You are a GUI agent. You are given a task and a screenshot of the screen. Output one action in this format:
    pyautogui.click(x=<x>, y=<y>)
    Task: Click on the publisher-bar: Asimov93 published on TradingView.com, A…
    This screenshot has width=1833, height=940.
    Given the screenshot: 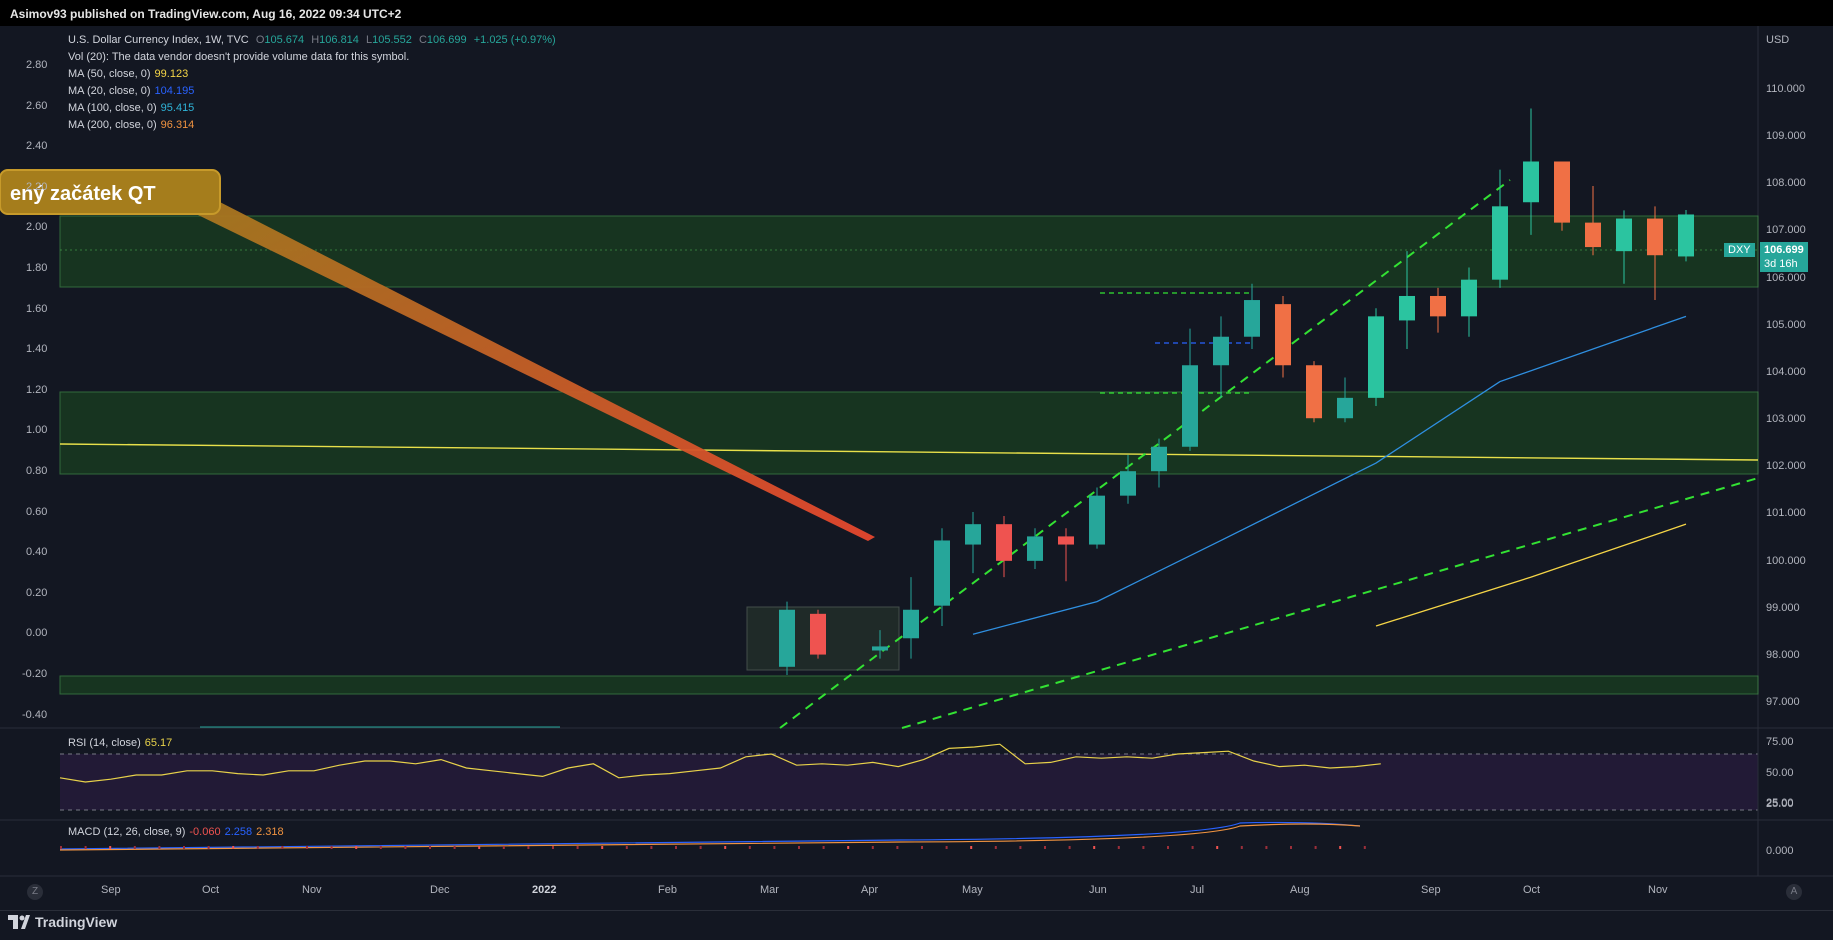 What is the action you would take?
    pyautogui.click(x=916, y=13)
    